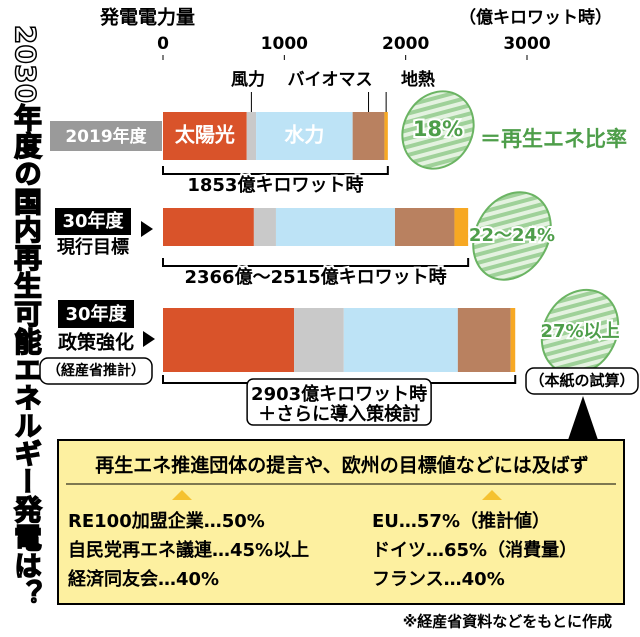  Describe the element at coordinates (96, 342) in the screenshot. I see `row-note: 政策強化` at that location.